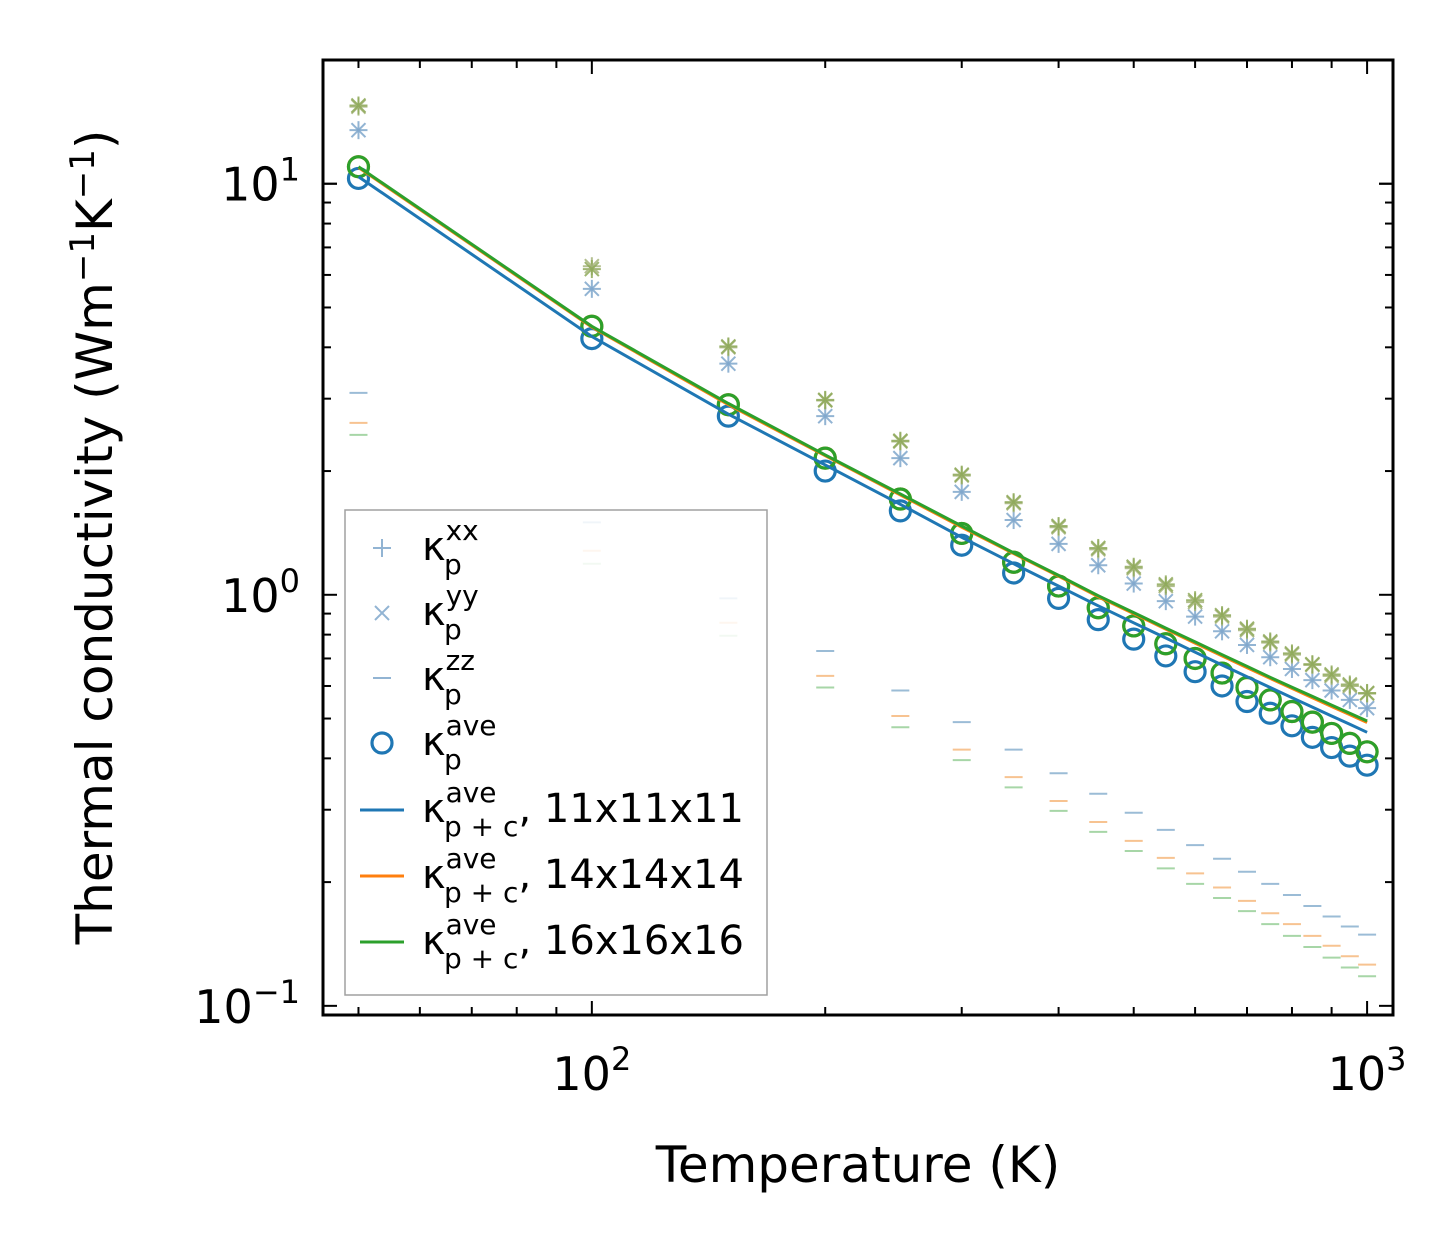 The image size is (1454, 1254). I want to click on legend-entry-6-sub: p + c, so click(481, 958).